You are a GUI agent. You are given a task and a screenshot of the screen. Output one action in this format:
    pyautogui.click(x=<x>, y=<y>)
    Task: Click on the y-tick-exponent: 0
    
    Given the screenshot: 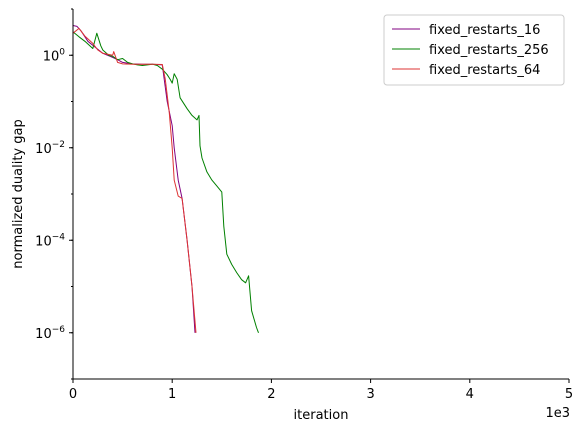 What is the action you would take?
    pyautogui.click(x=62, y=52)
    